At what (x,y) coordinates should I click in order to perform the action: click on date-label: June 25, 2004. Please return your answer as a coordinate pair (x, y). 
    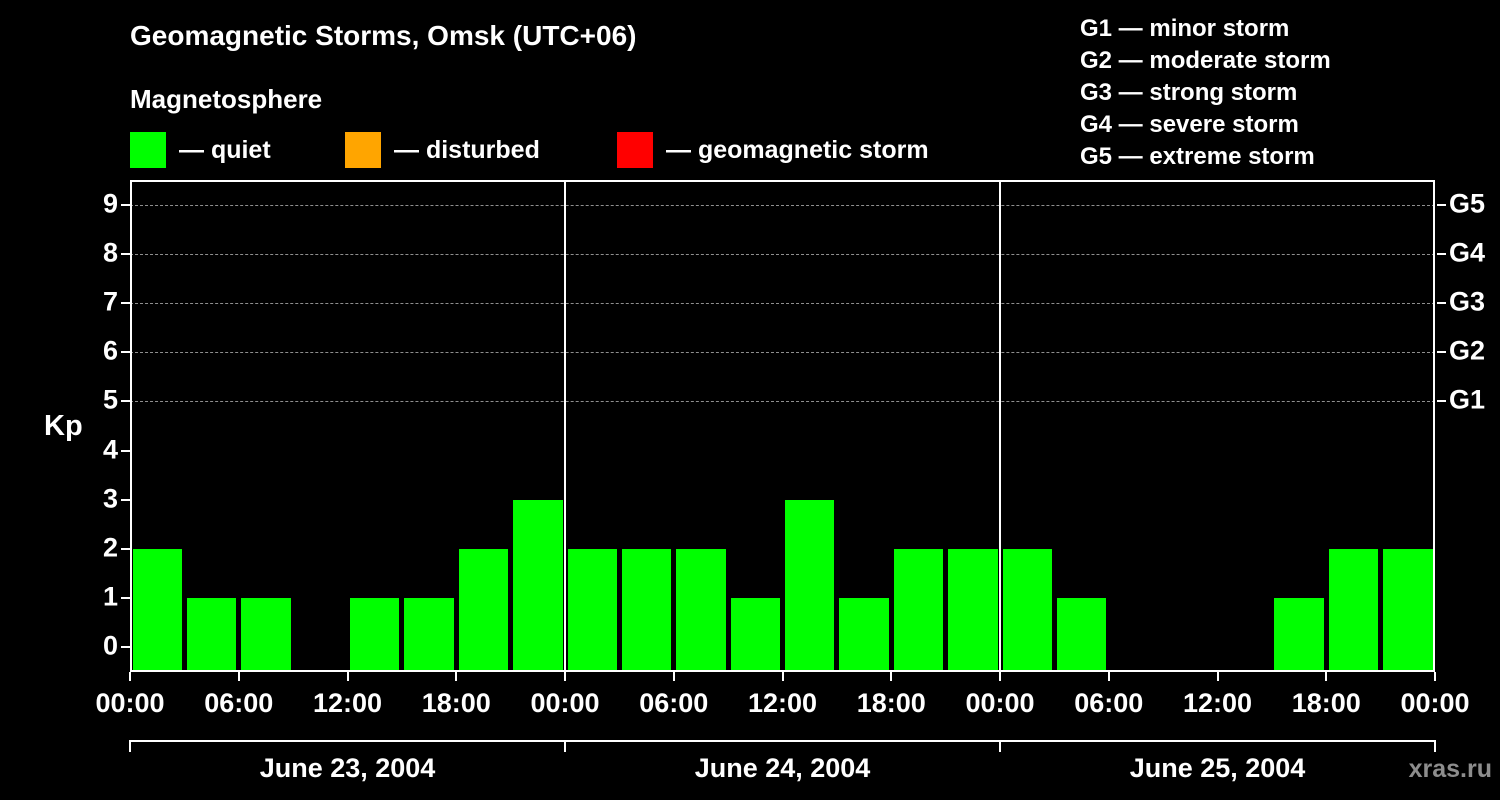
    Looking at the image, I should click on (1217, 768).